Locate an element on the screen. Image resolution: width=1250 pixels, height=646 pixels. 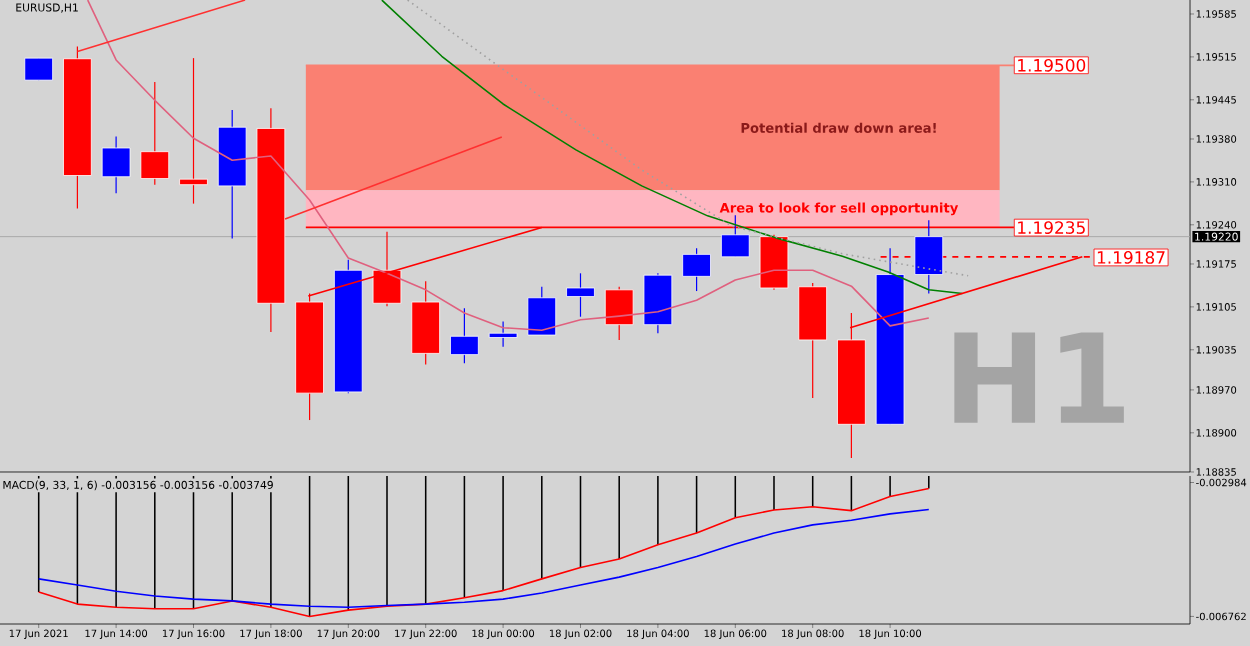
ref-line-label: 1.19235 is located at coordinates (1051, 228).